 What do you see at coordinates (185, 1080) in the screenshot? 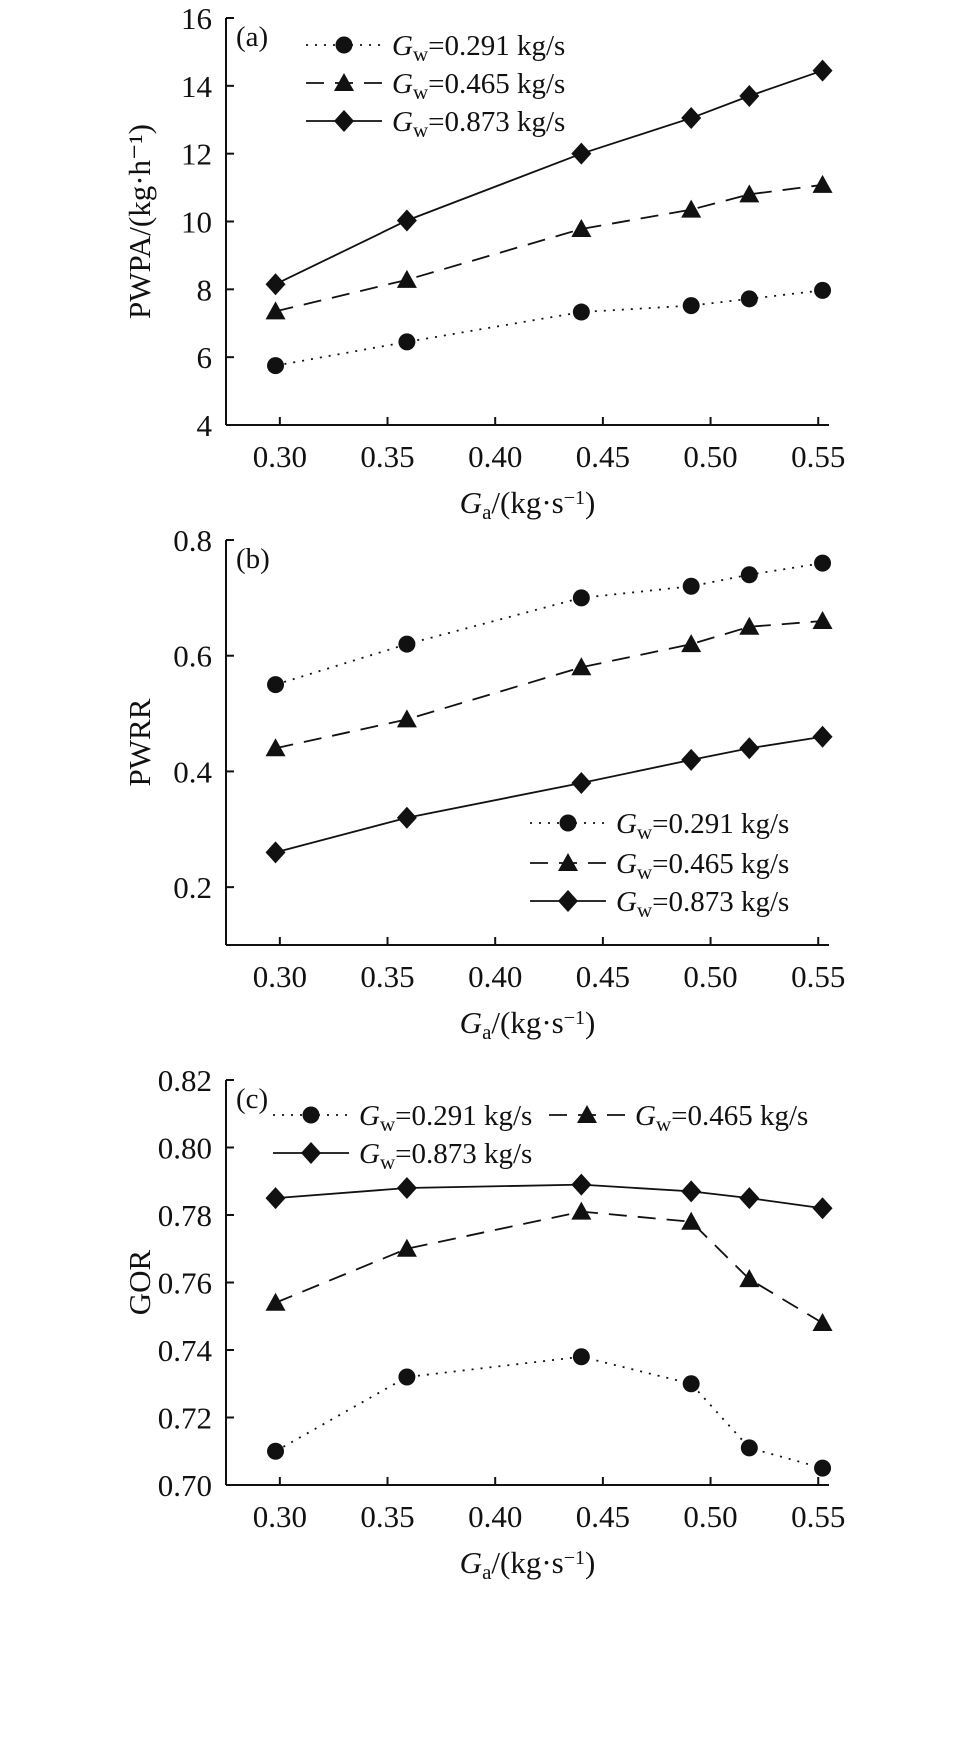
I see `y-tick-label: 0.82` at bounding box center [185, 1080].